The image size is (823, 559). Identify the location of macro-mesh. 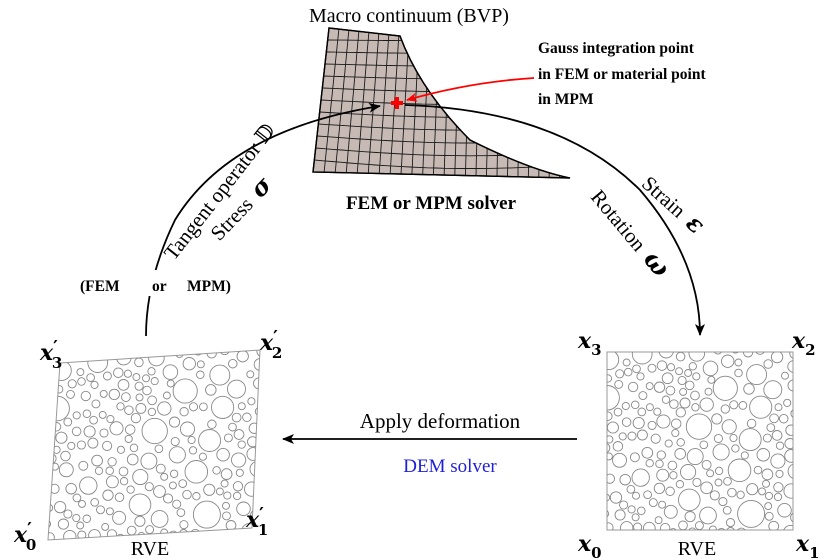
(441, 103).